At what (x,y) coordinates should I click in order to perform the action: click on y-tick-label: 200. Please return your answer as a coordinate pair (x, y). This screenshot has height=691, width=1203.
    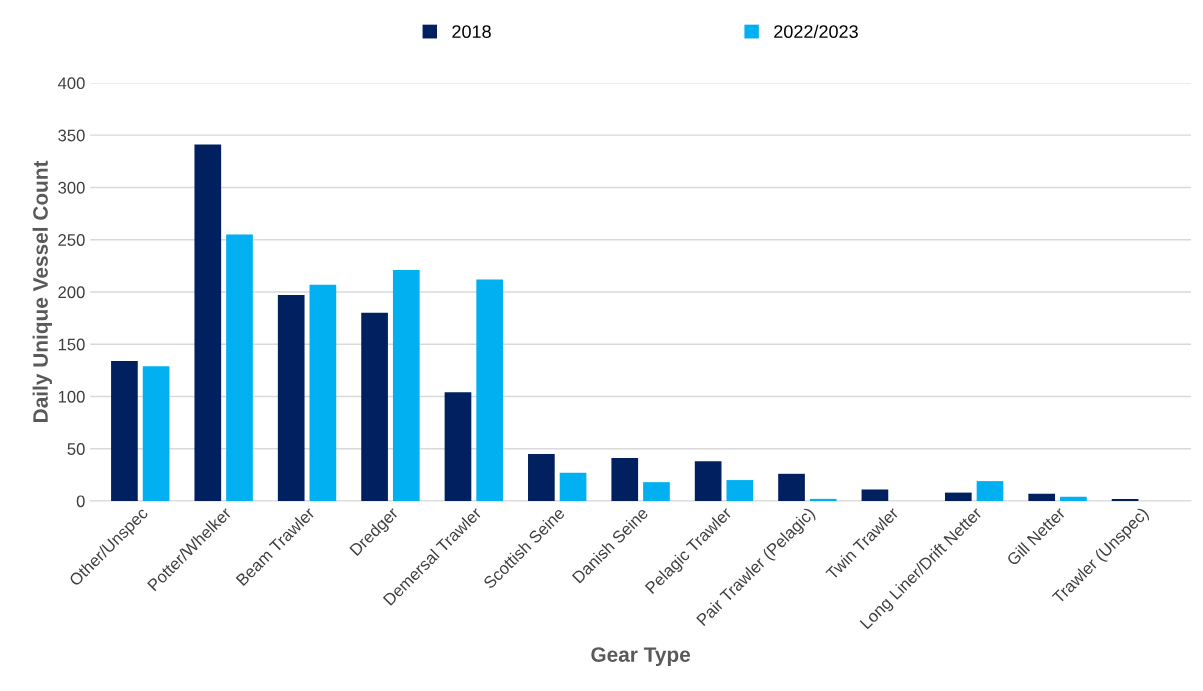
    Looking at the image, I should click on (71, 292).